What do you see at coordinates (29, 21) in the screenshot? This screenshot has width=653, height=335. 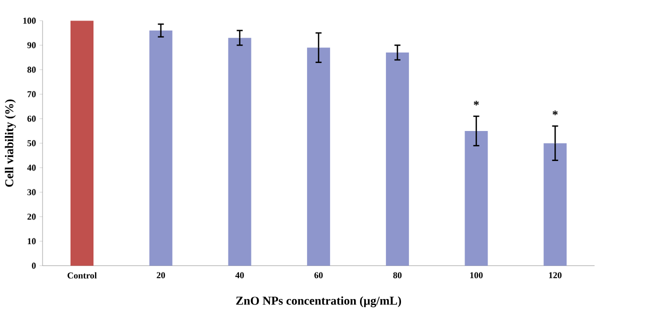 I see `y-tick-label: 100` at bounding box center [29, 21].